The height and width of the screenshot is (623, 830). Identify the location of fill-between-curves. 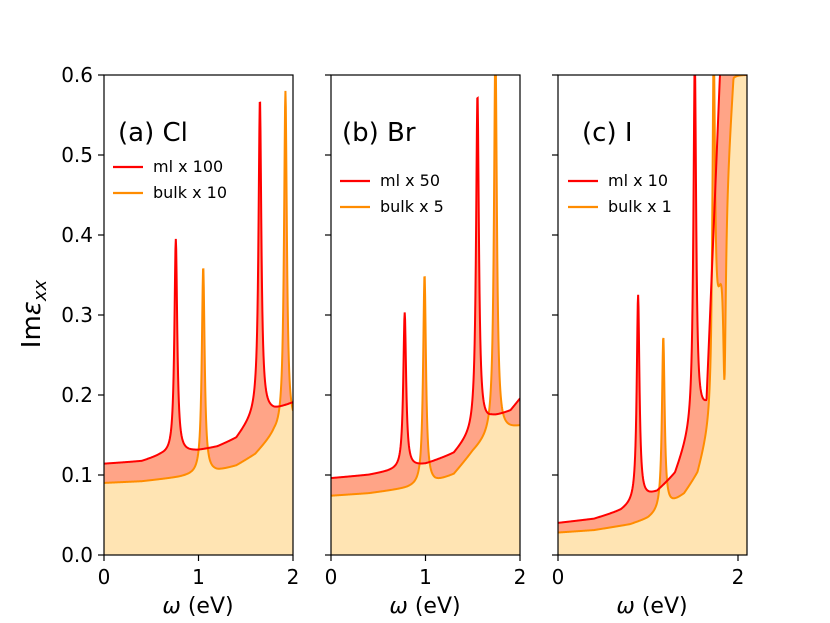
(198, 286).